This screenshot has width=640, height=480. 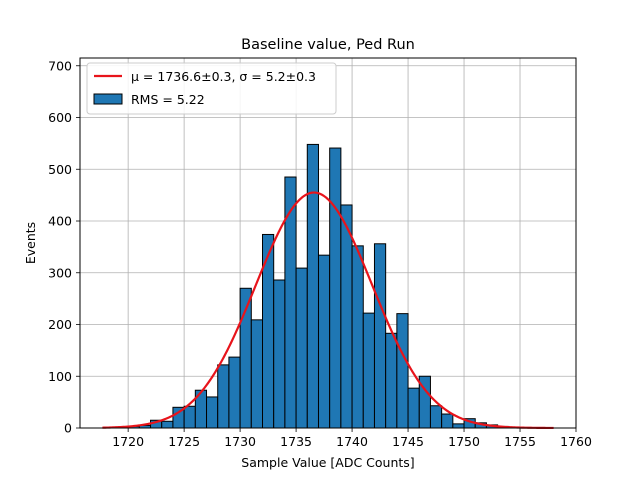 What do you see at coordinates (327, 462) in the screenshot?
I see `x-axis-label: Sample Value [ADC Counts]` at bounding box center [327, 462].